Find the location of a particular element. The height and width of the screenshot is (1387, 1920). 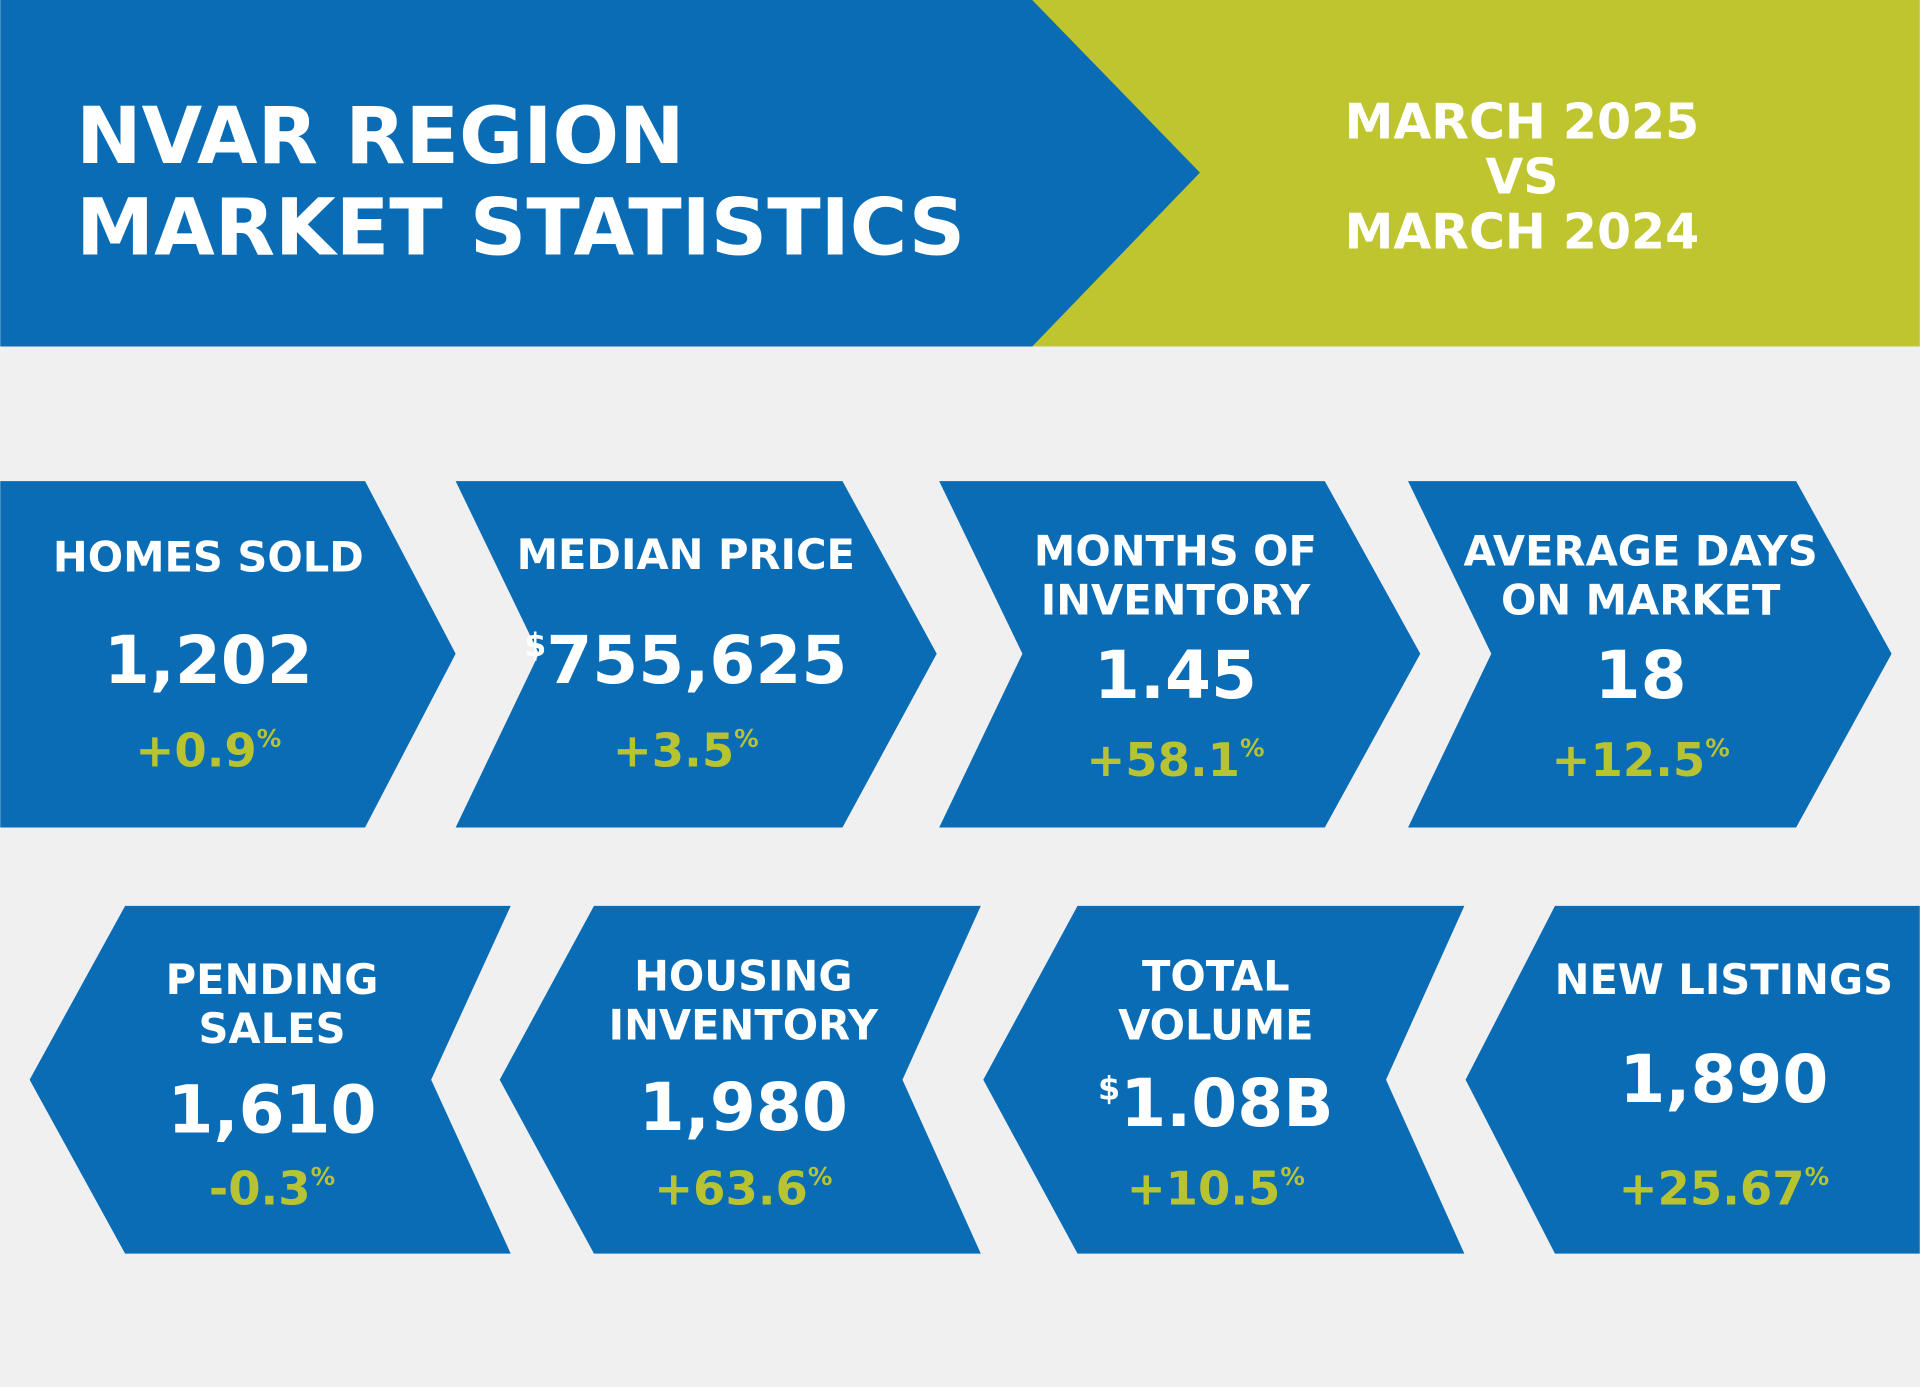

change-number: +10.5 is located at coordinates (1204, 1189).